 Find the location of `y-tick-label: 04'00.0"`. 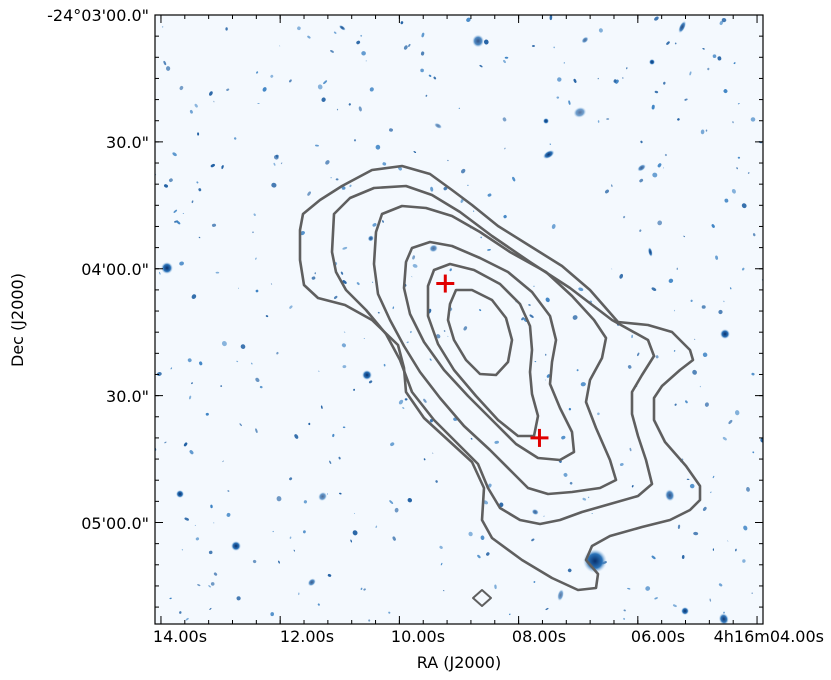

y-tick-label: 04'00.0" is located at coordinates (115, 269).